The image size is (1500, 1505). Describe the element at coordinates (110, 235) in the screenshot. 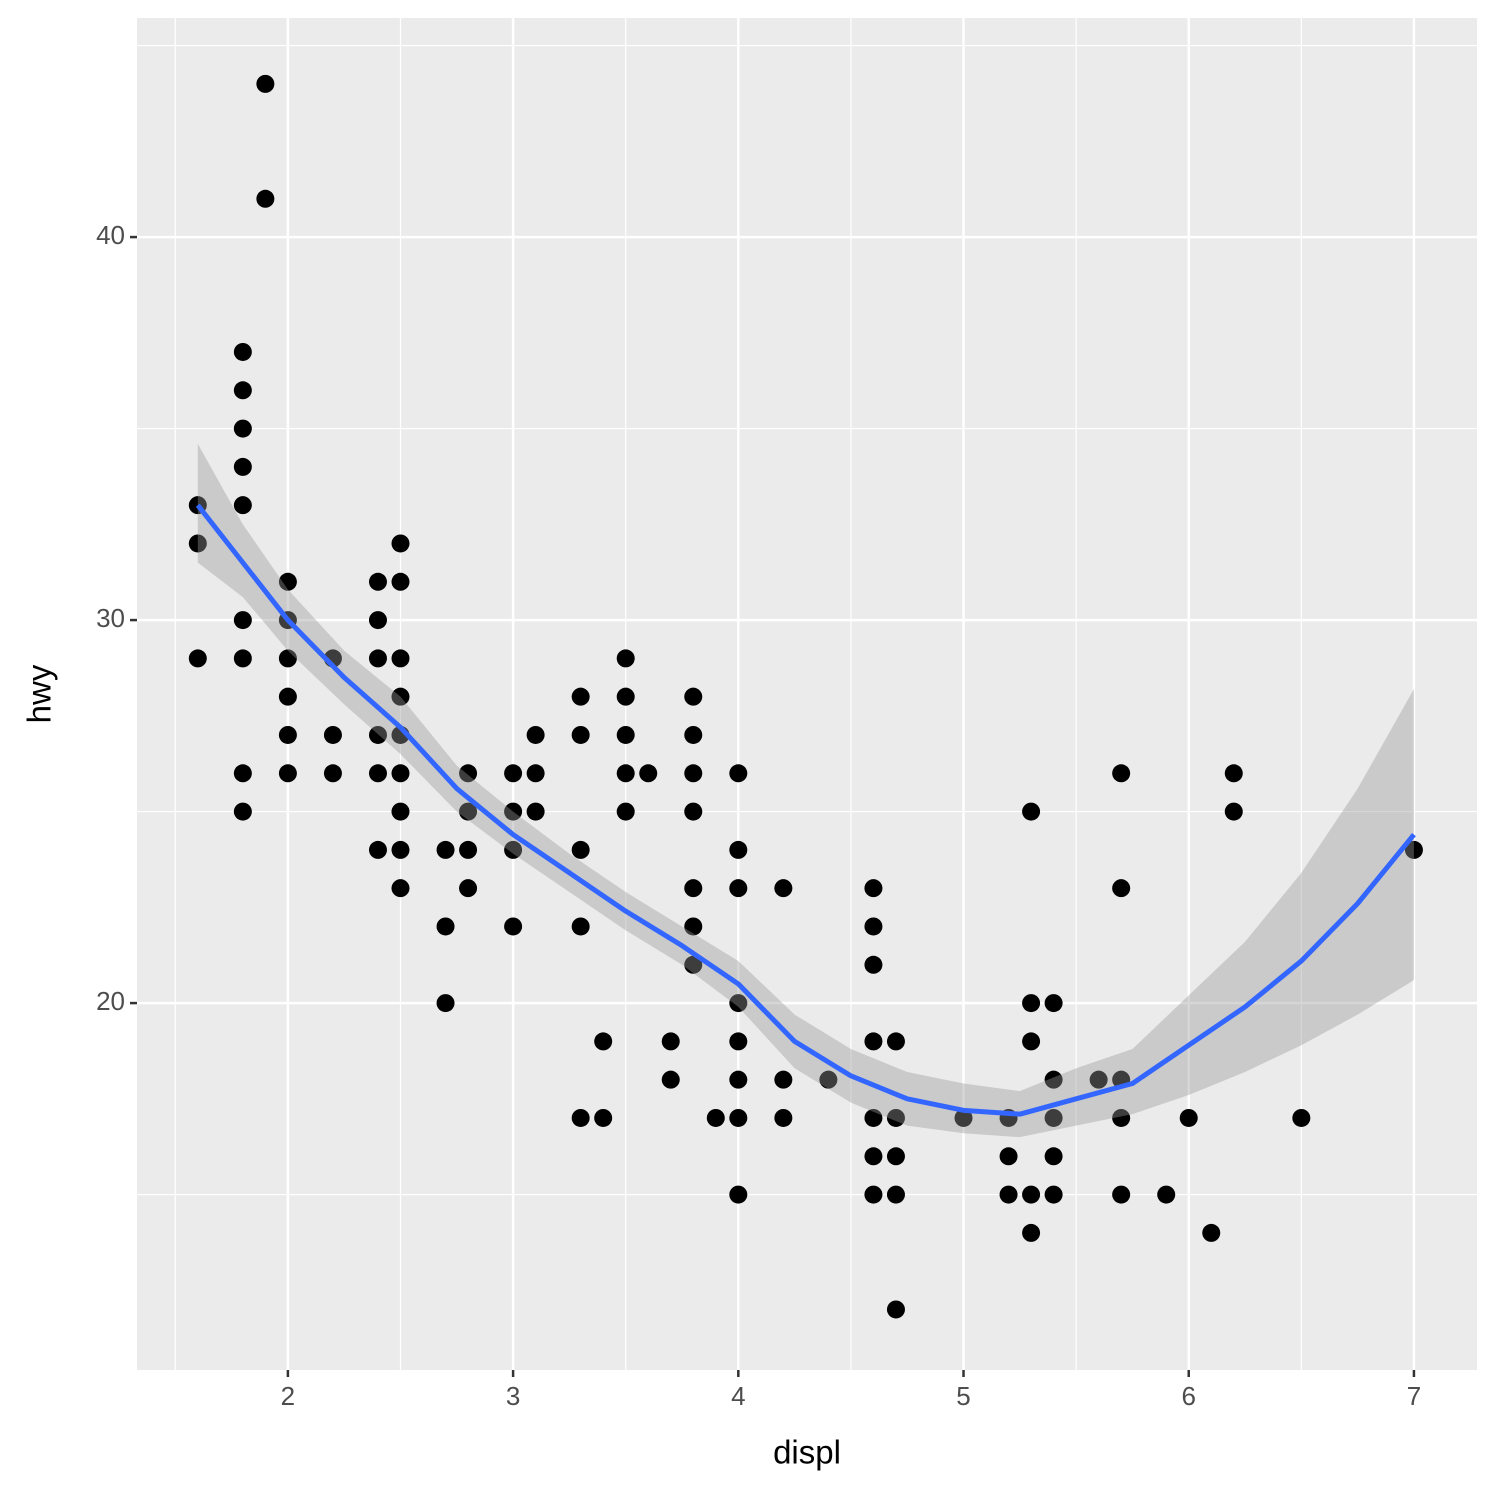

I see `y-tick-label: 40` at that location.